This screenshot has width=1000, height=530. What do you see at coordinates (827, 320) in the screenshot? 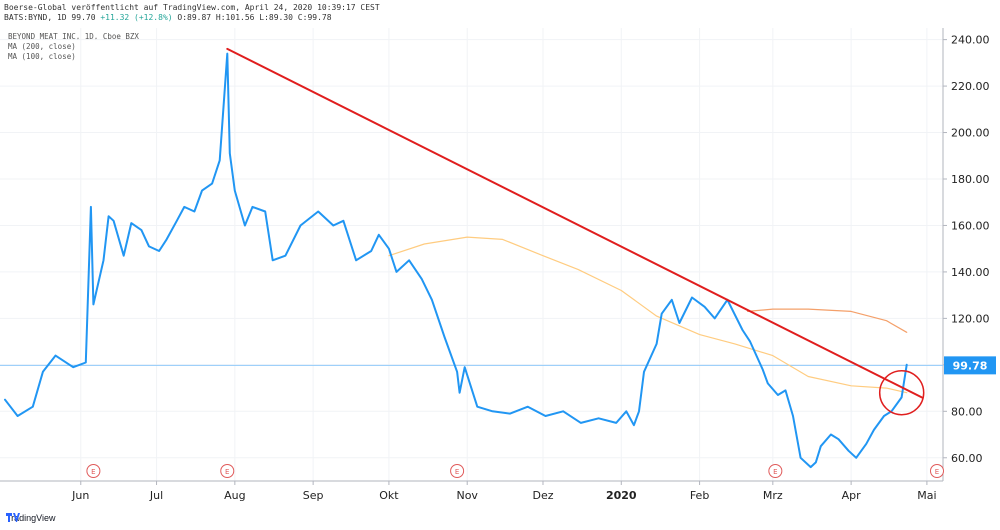
I see `ma200-line` at bounding box center [827, 320].